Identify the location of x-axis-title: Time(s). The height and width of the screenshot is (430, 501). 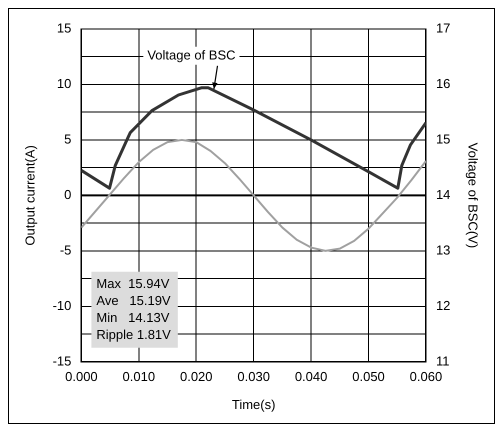
(254, 404).